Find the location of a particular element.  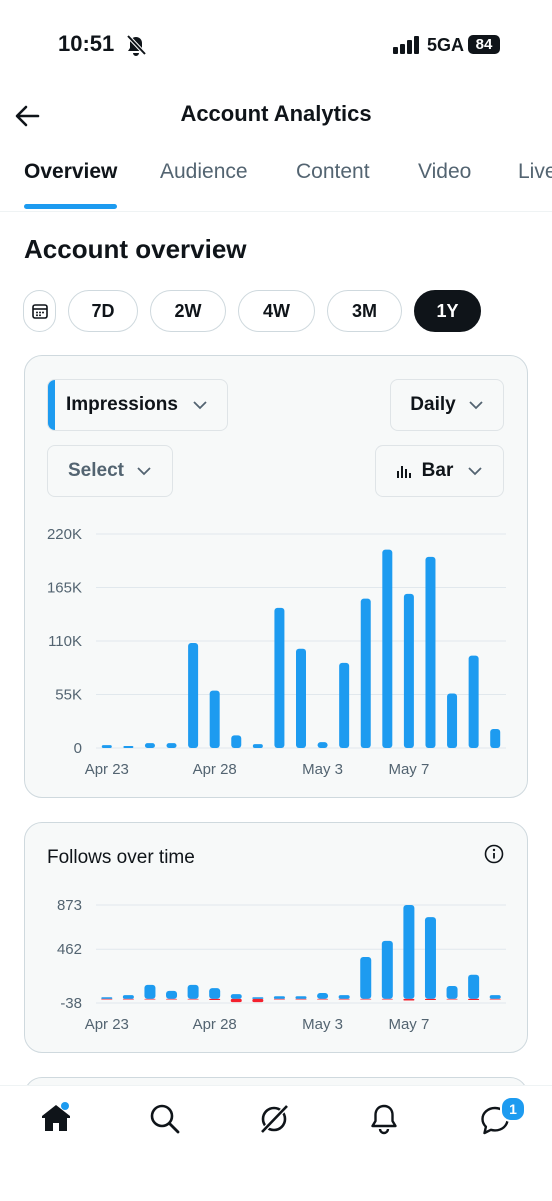

follows-title: Follows over time is located at coordinates (121, 857).